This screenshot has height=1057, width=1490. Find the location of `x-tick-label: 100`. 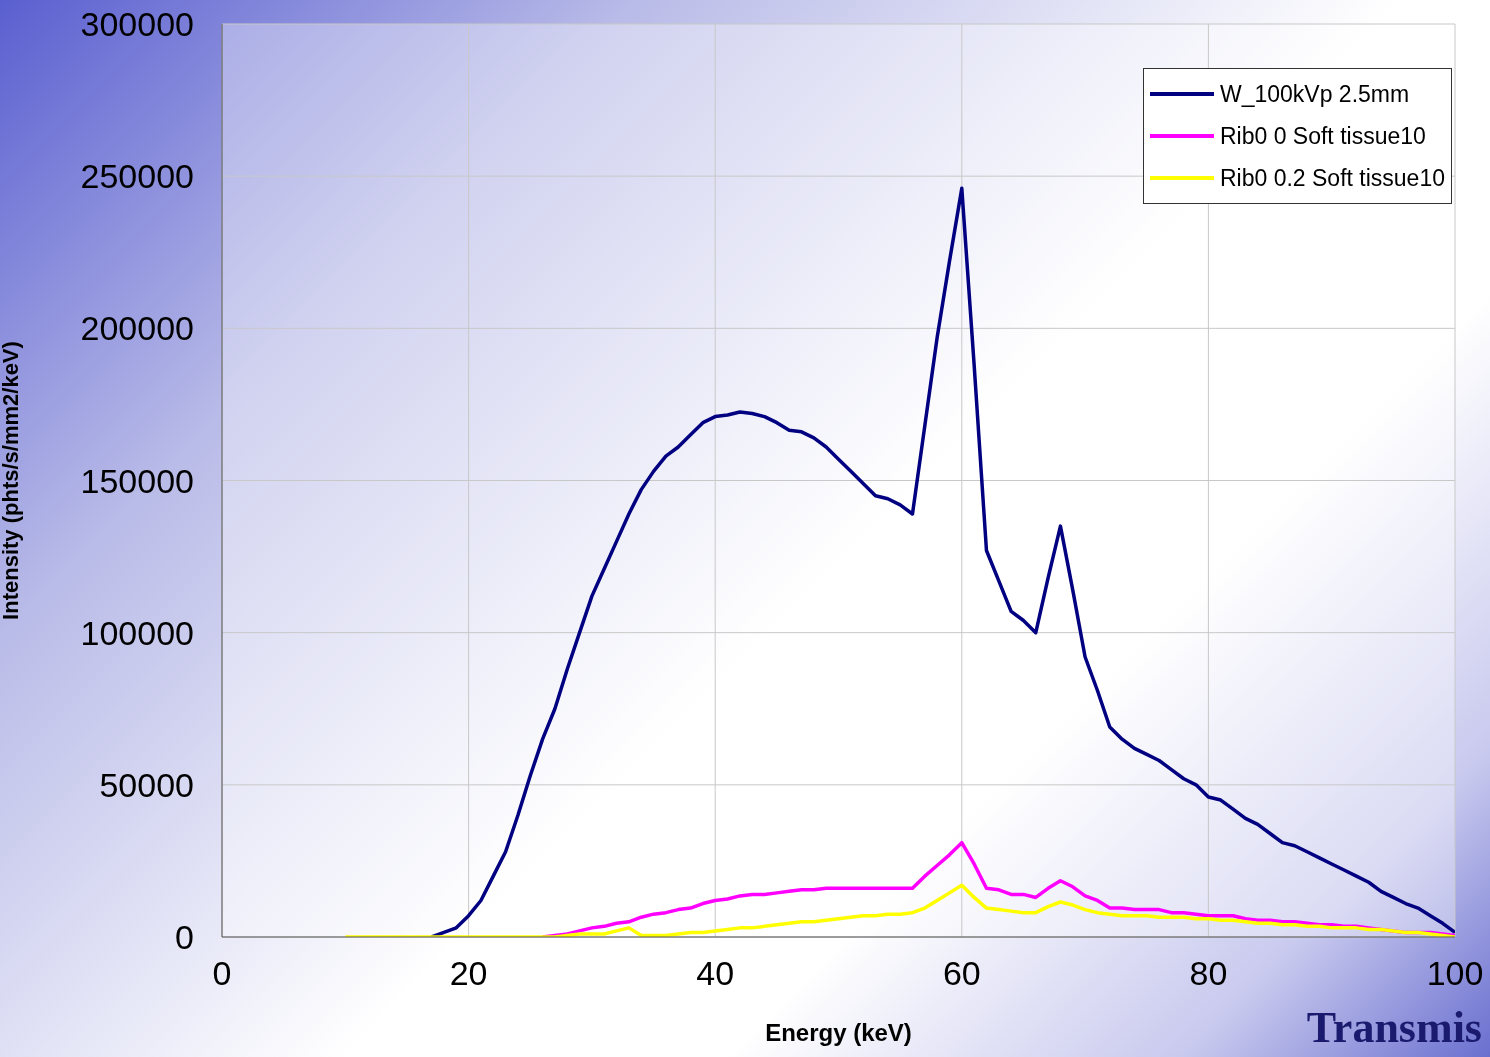

x-tick-label: 100 is located at coordinates (1455, 973).